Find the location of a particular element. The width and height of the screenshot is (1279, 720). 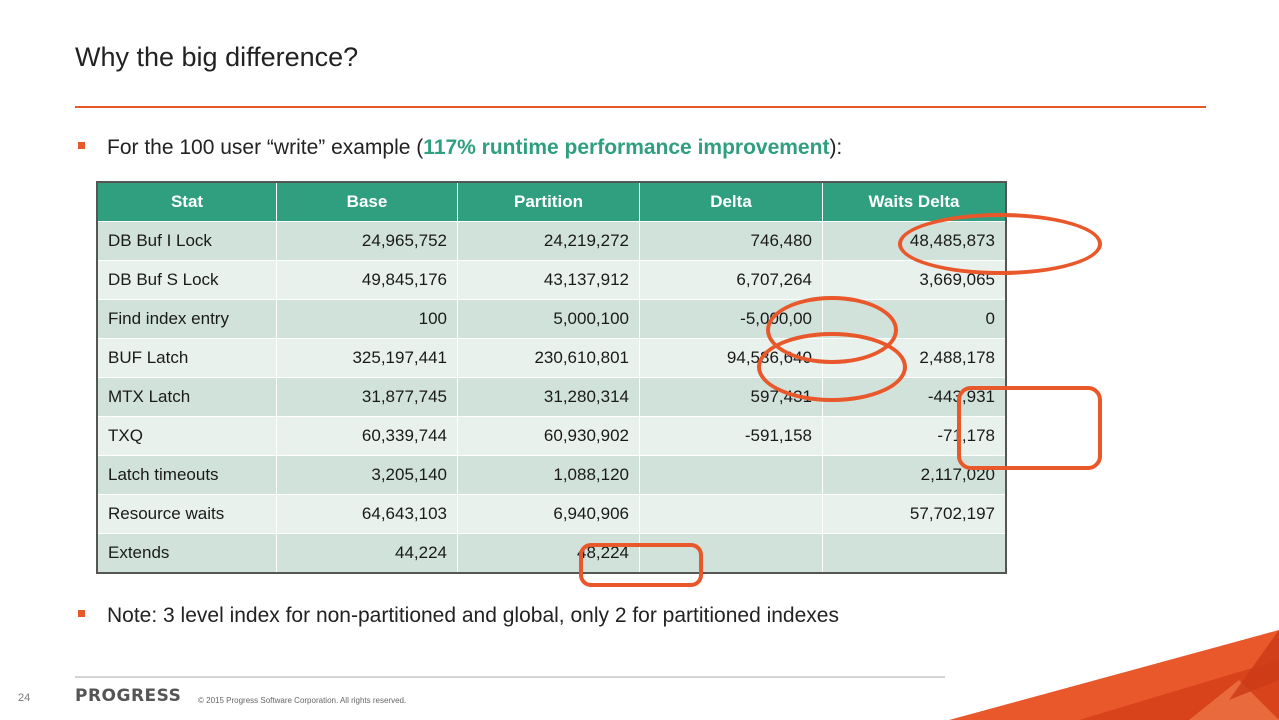

cell-base: 100 is located at coordinates (367, 319).